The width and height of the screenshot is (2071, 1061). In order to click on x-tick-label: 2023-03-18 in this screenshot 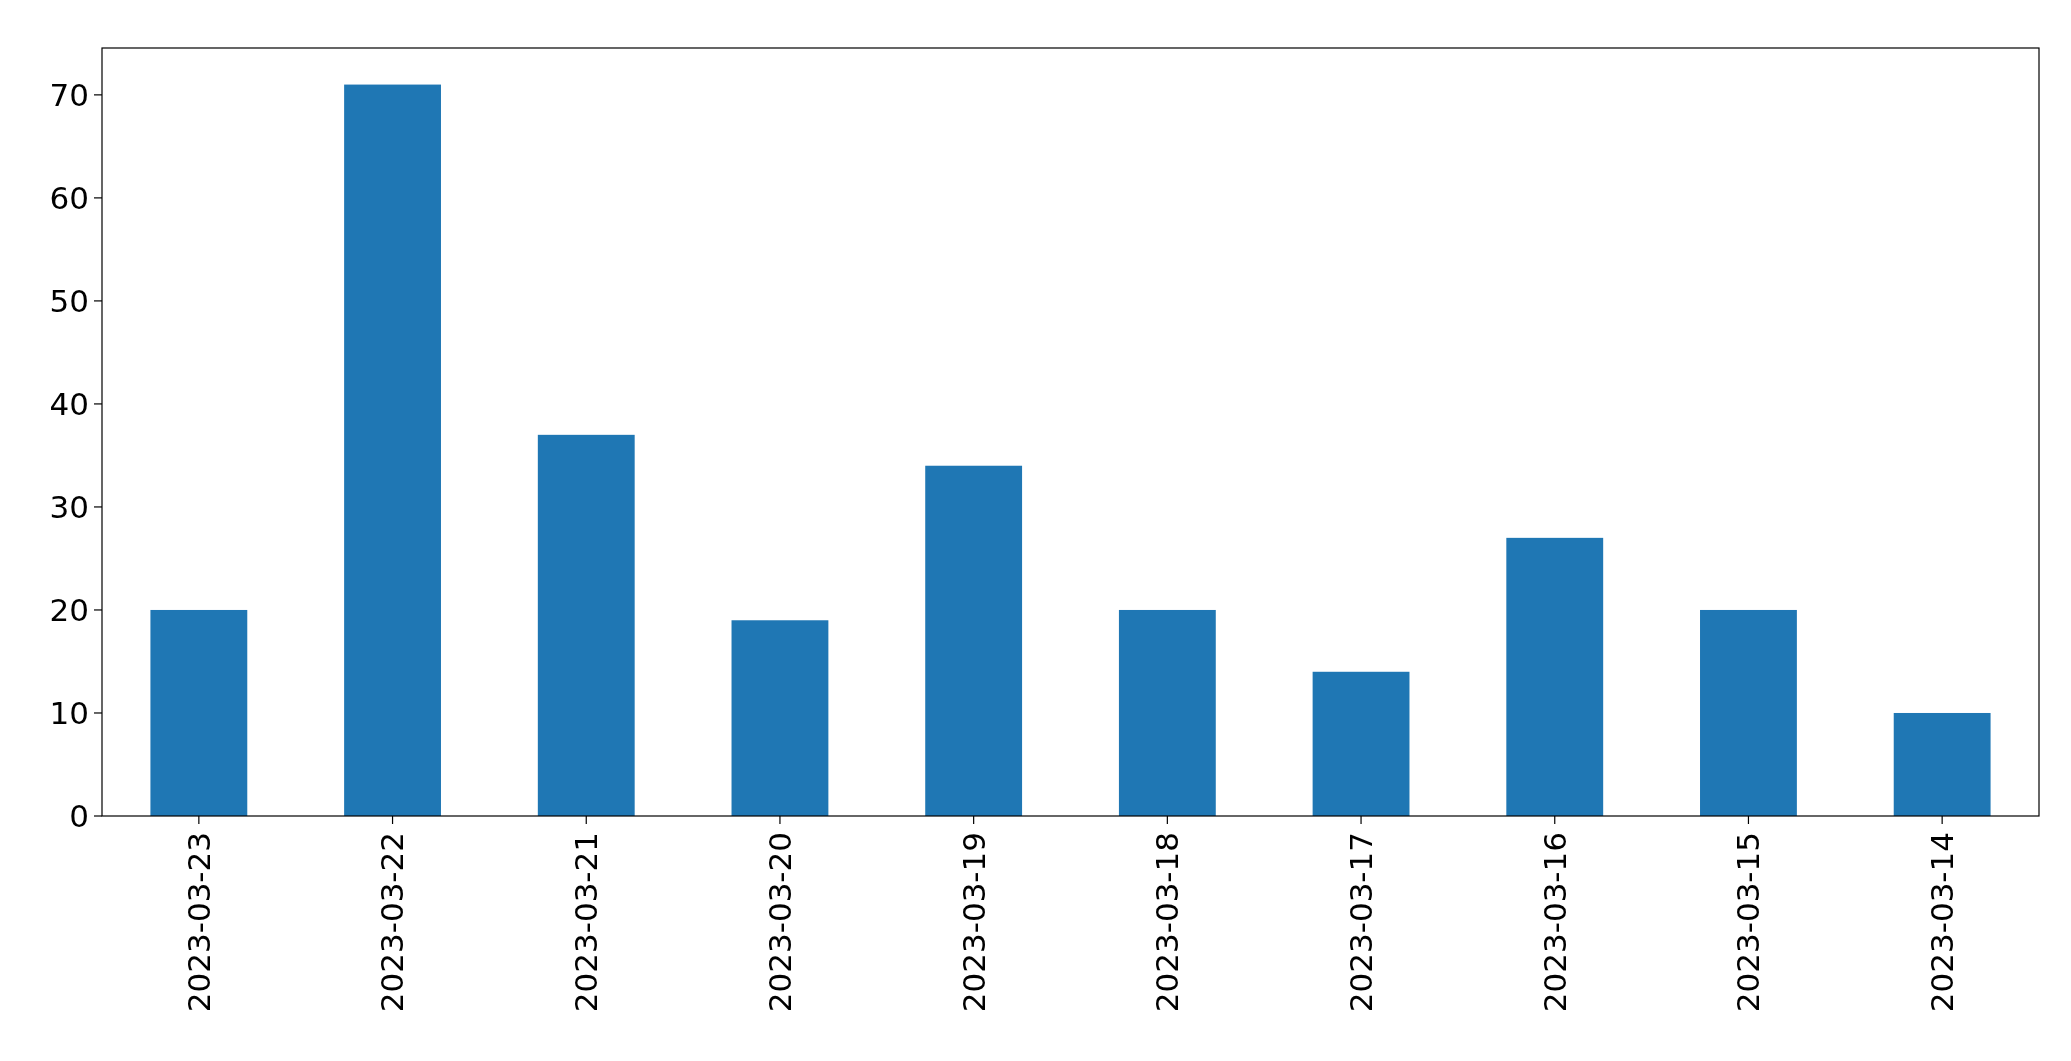, I will do `click(1167, 922)`.